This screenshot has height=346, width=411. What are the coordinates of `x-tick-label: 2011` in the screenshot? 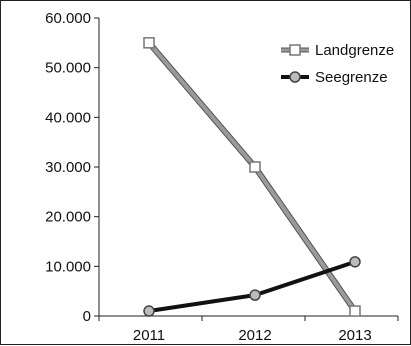 It's located at (149, 335).